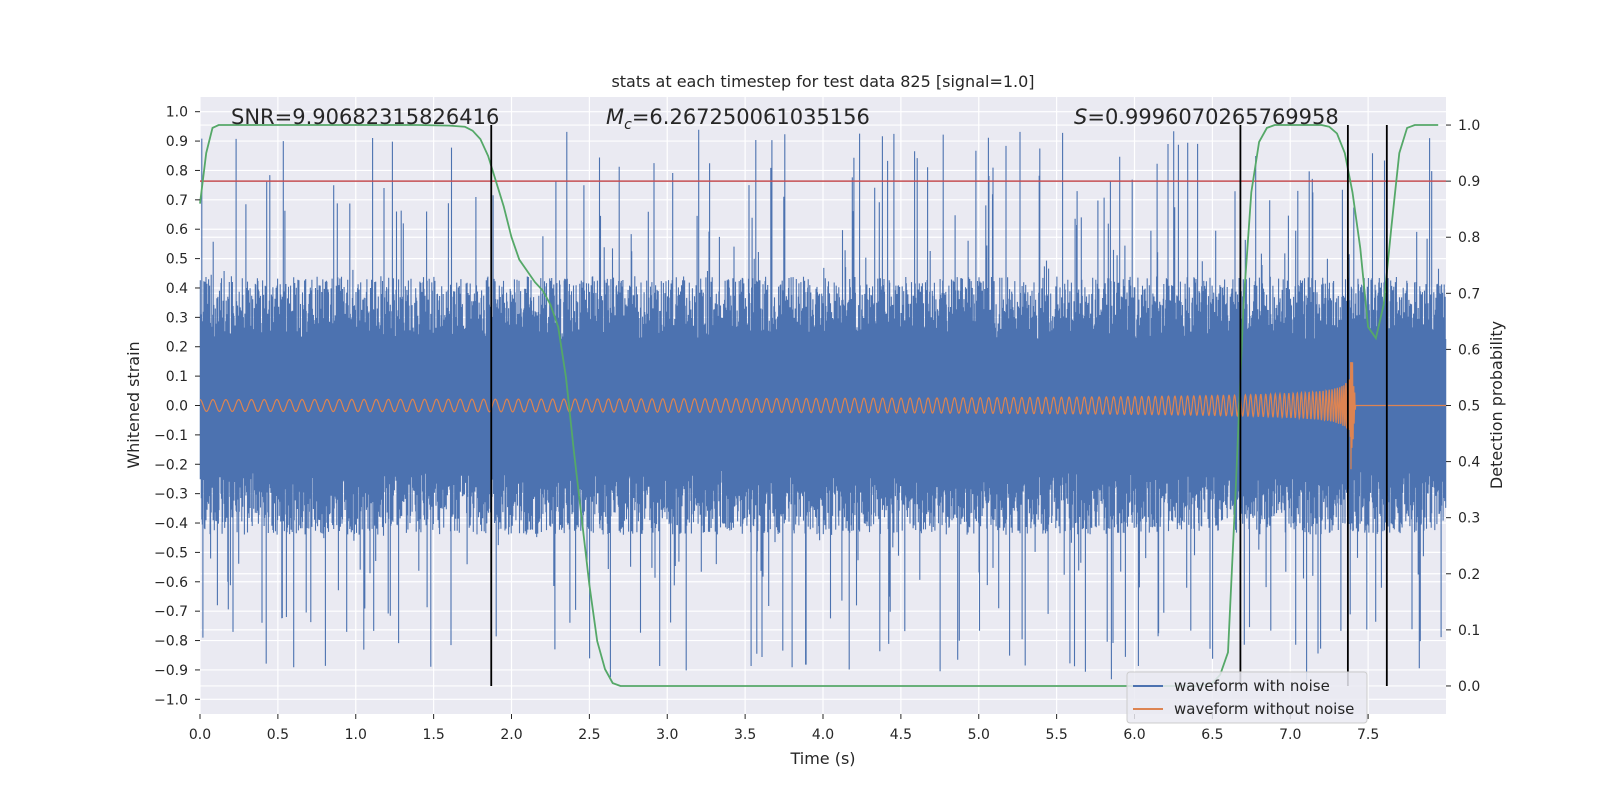 The image size is (1600, 800). What do you see at coordinates (200, 735) in the screenshot?
I see `x-tick-label: 0.0` at bounding box center [200, 735].